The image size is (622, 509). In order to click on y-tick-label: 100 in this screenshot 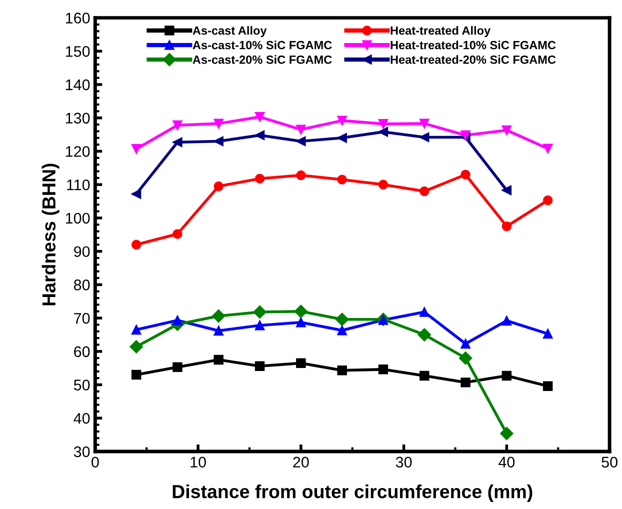, I will do `click(78, 218)`.